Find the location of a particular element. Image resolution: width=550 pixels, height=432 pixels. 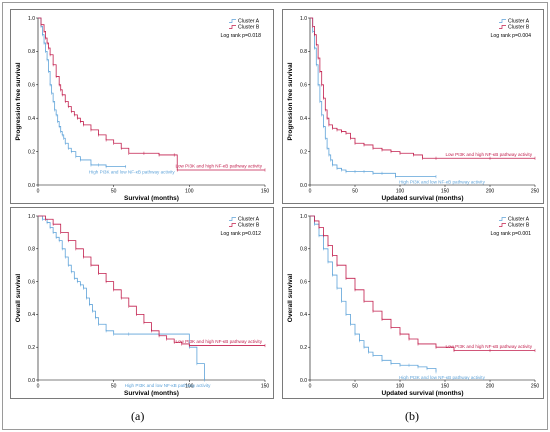

log-rank-stat: Log rank p=0.018 is located at coordinates (240, 36).